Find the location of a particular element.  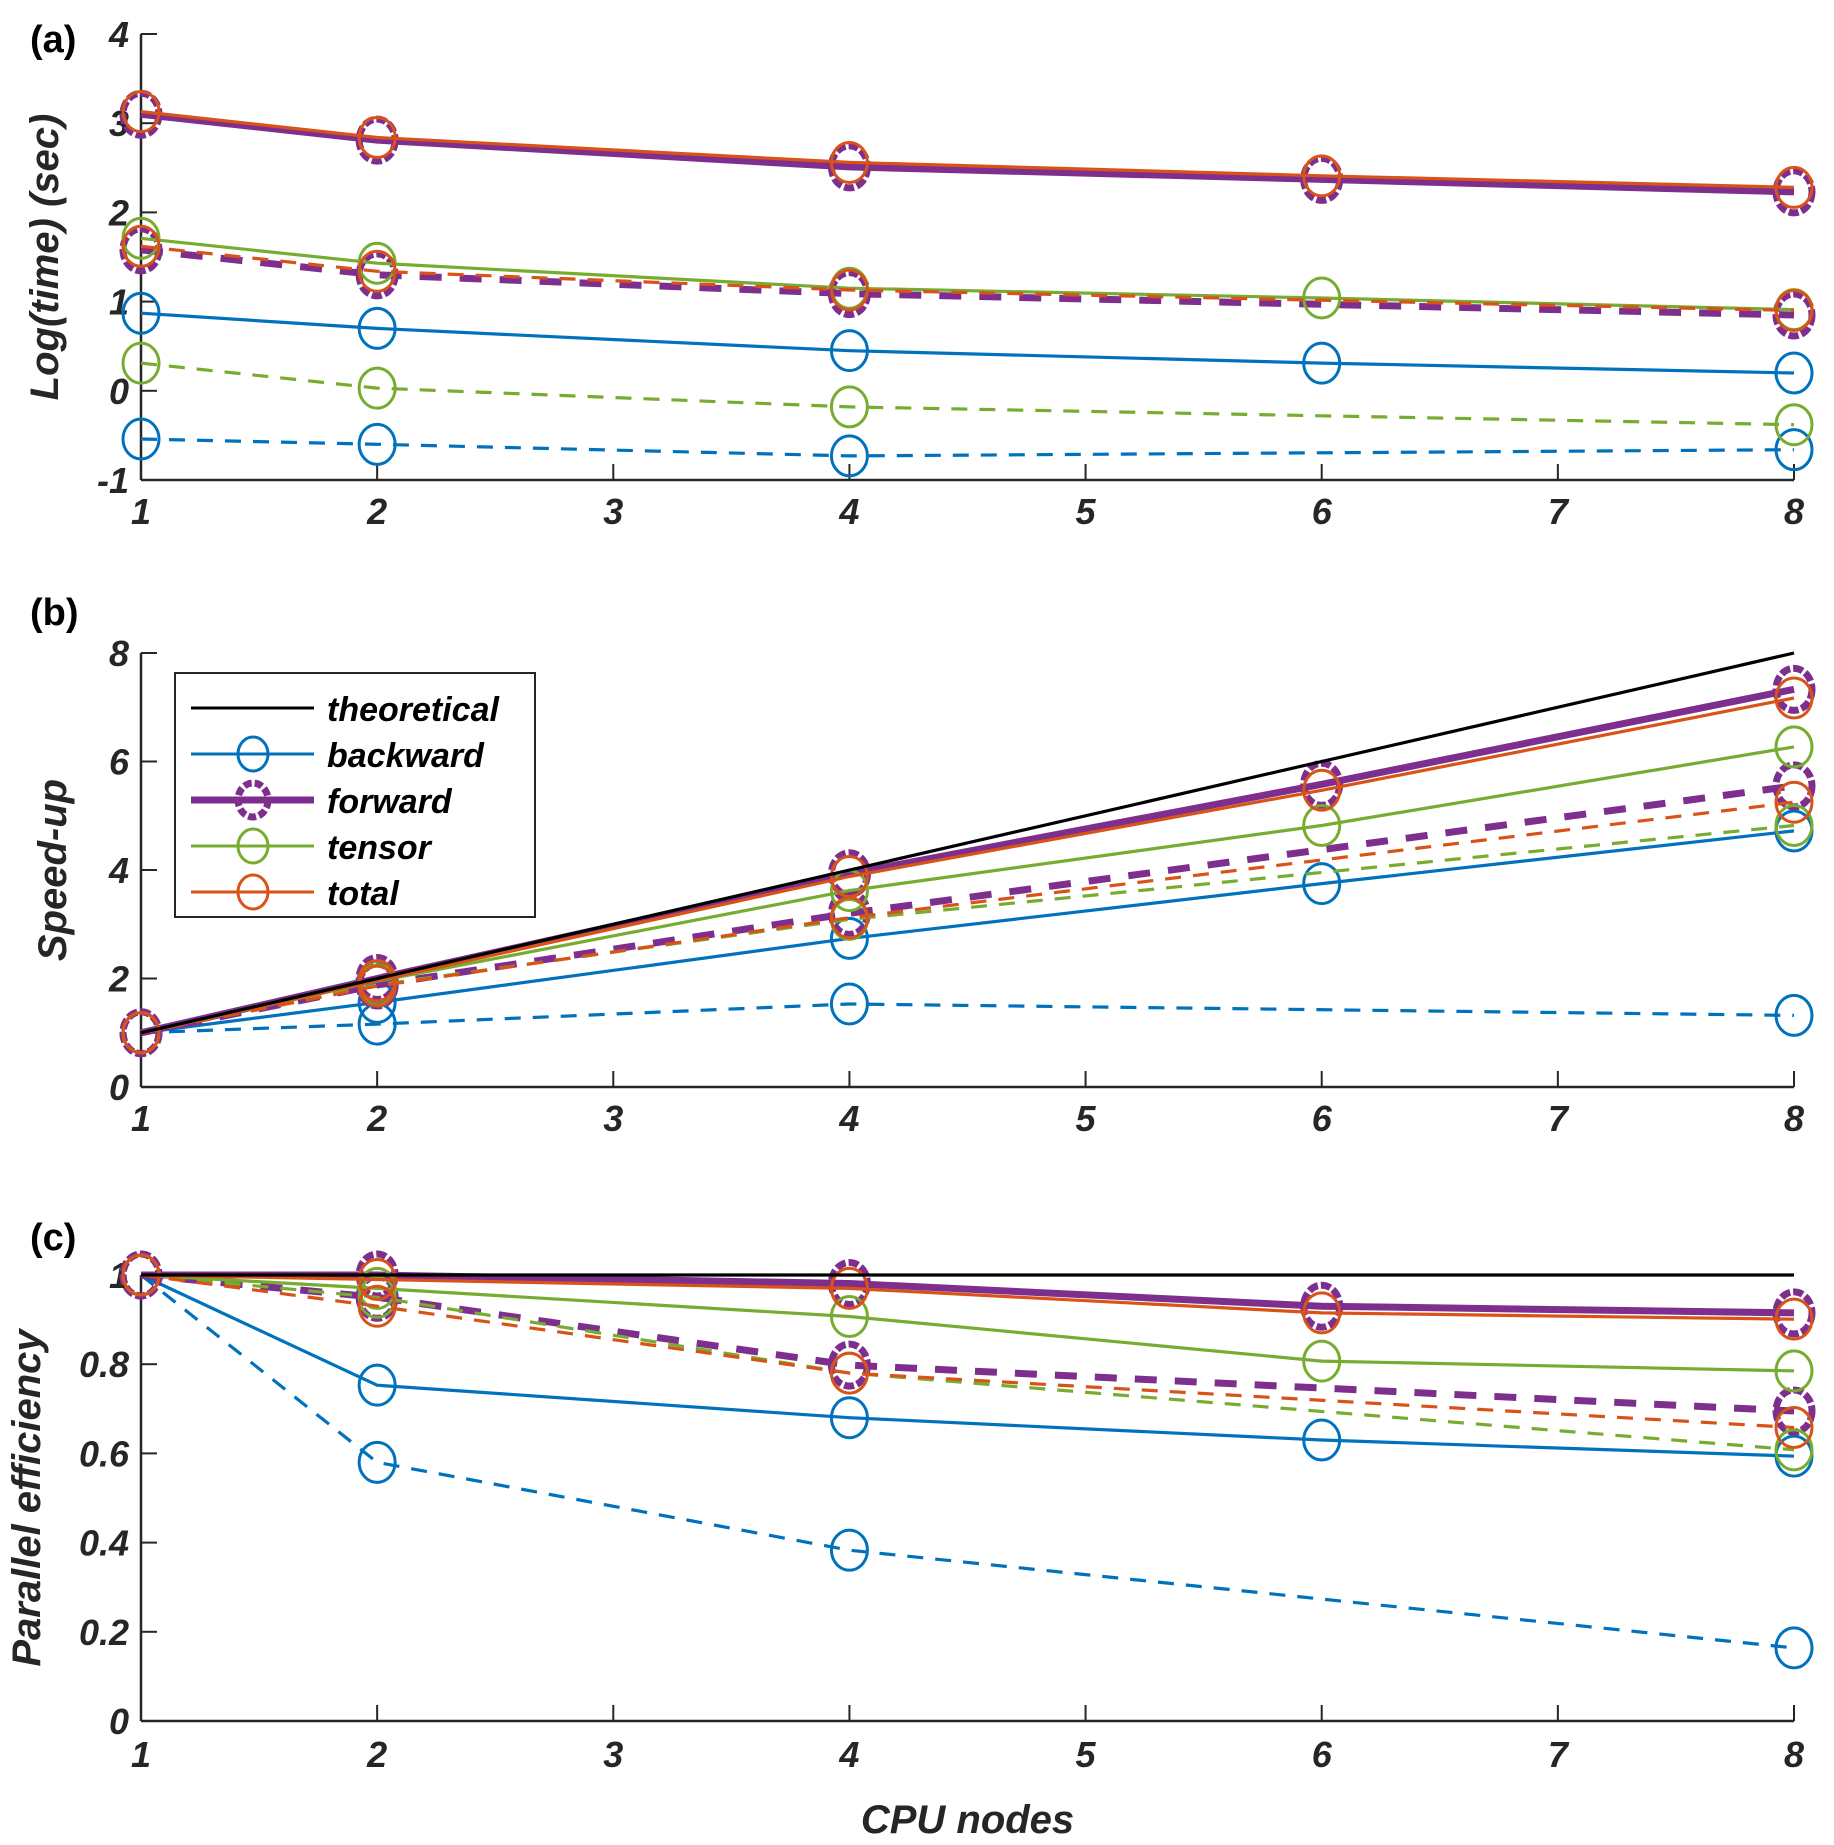

y-tick-label: 0.2 is located at coordinates (104, 1632).